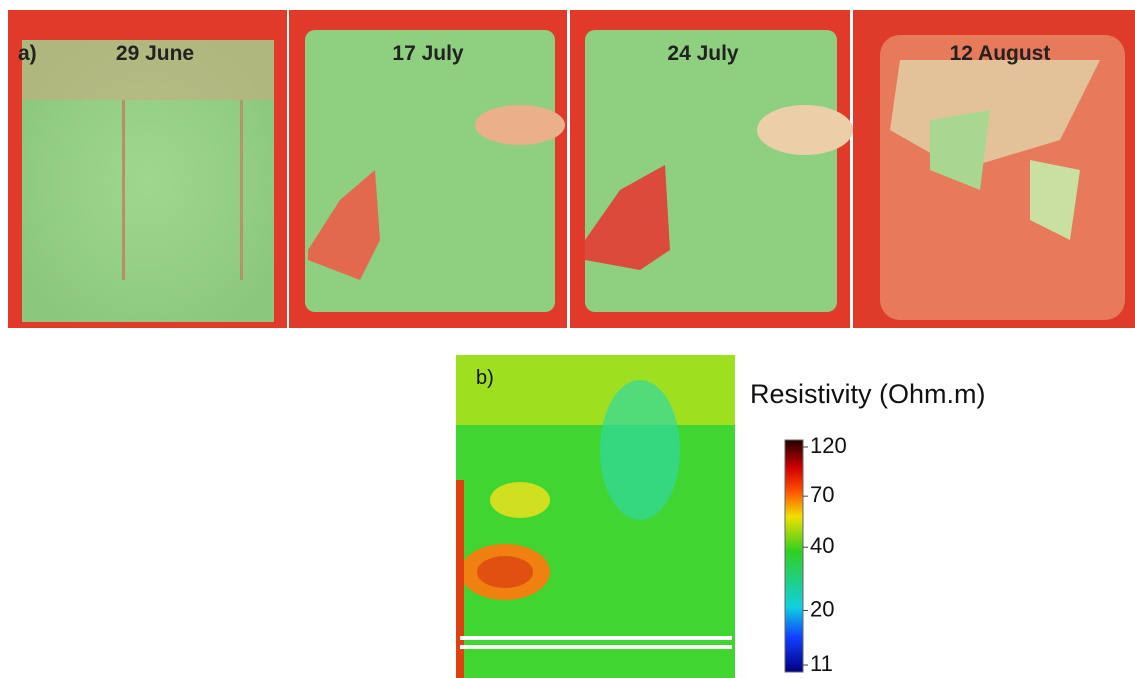 The width and height of the screenshot is (1135, 678). I want to click on colorbar-tick-label: 70, so click(822, 494).